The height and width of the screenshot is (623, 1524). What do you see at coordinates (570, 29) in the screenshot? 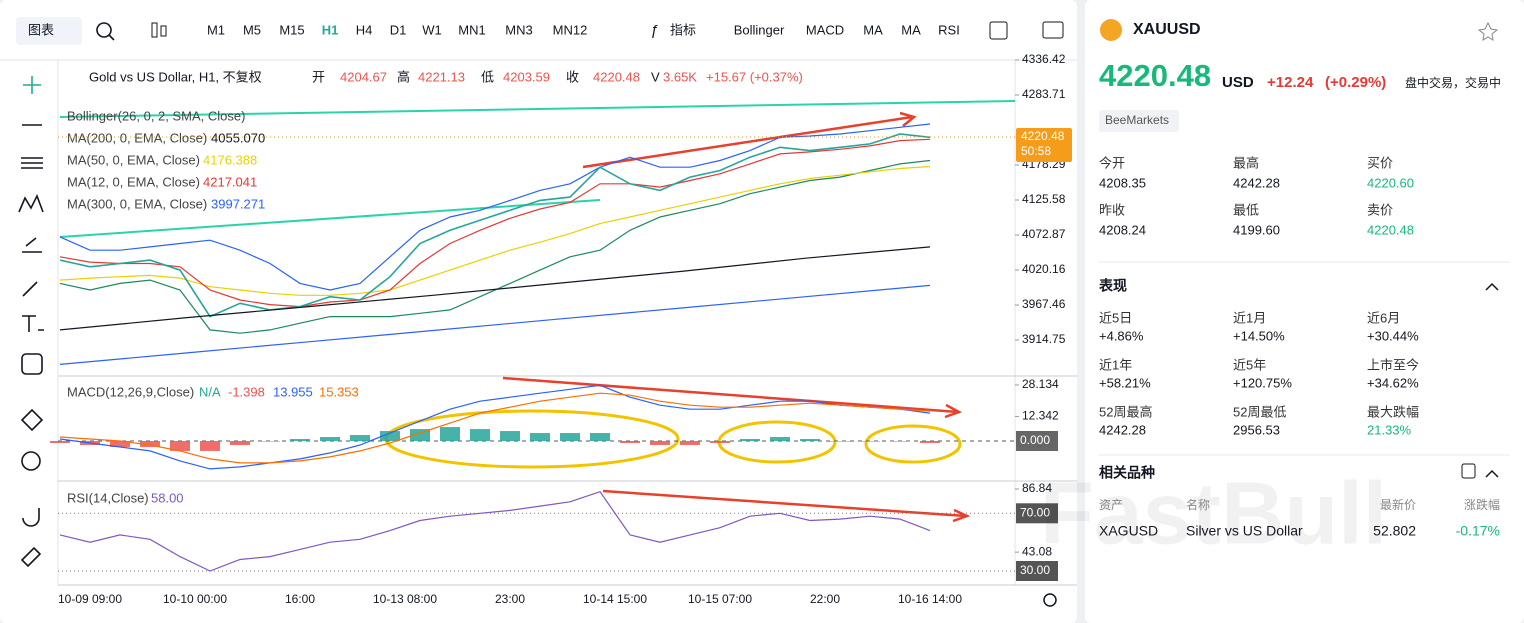
I see `timeframe-button: MN12` at bounding box center [570, 29].